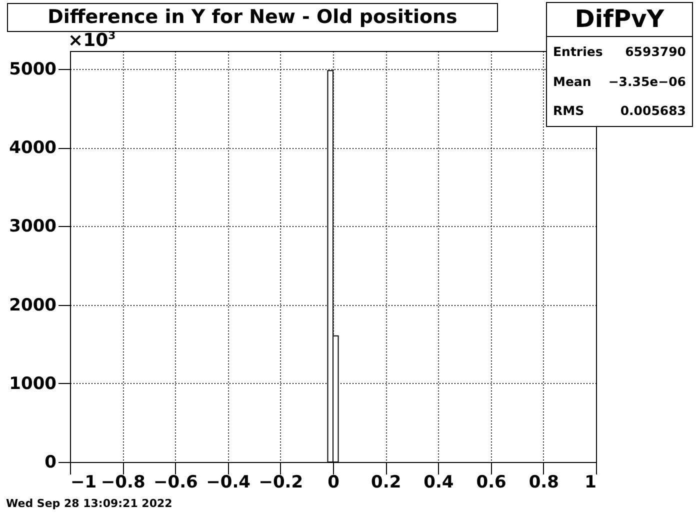 The height and width of the screenshot is (514, 700). Describe the element at coordinates (619, 51) in the screenshot. I see `text: Entries 6593790` at that location.